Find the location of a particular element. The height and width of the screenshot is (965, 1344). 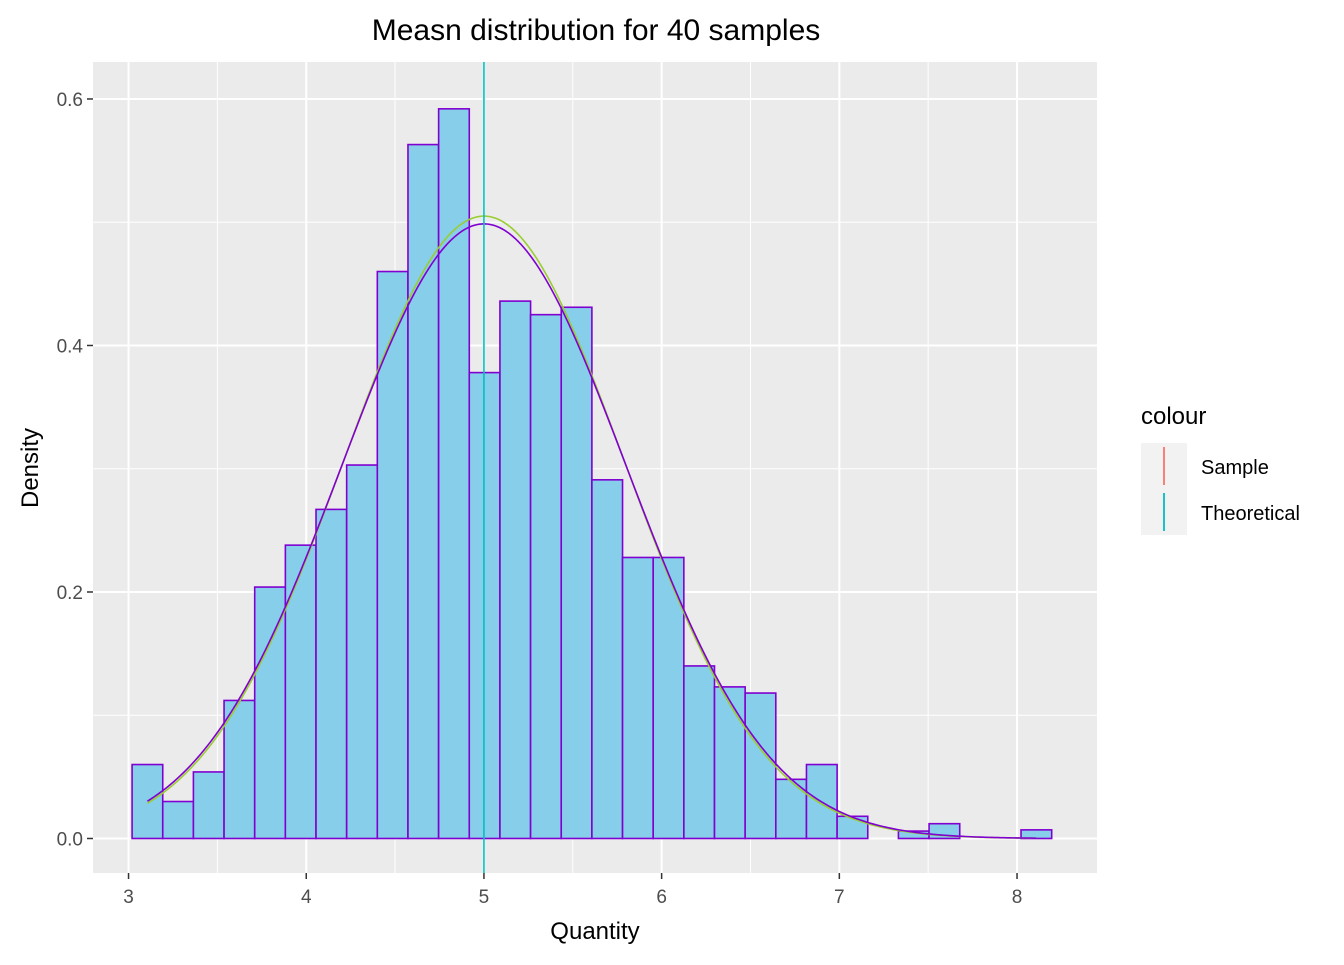

legend-label-theoretical: Theoretical is located at coordinates (1250, 514).